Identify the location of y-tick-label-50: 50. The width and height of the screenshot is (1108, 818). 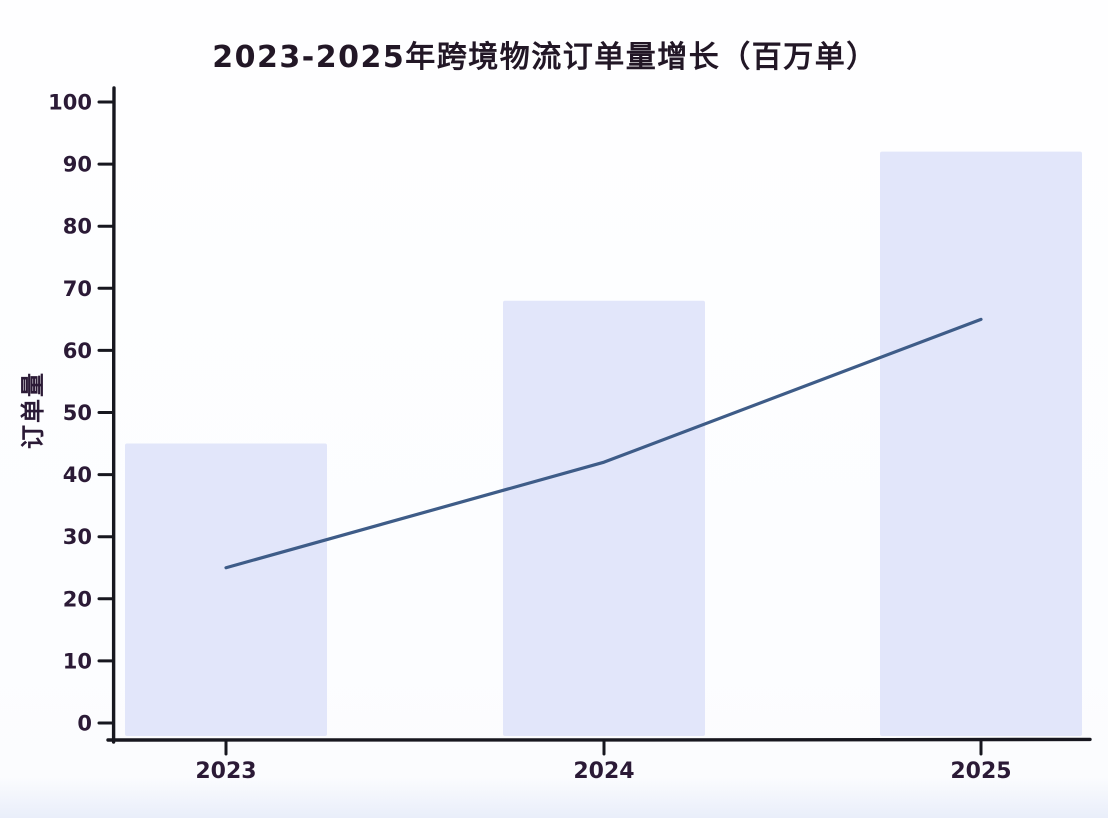
(77, 413).